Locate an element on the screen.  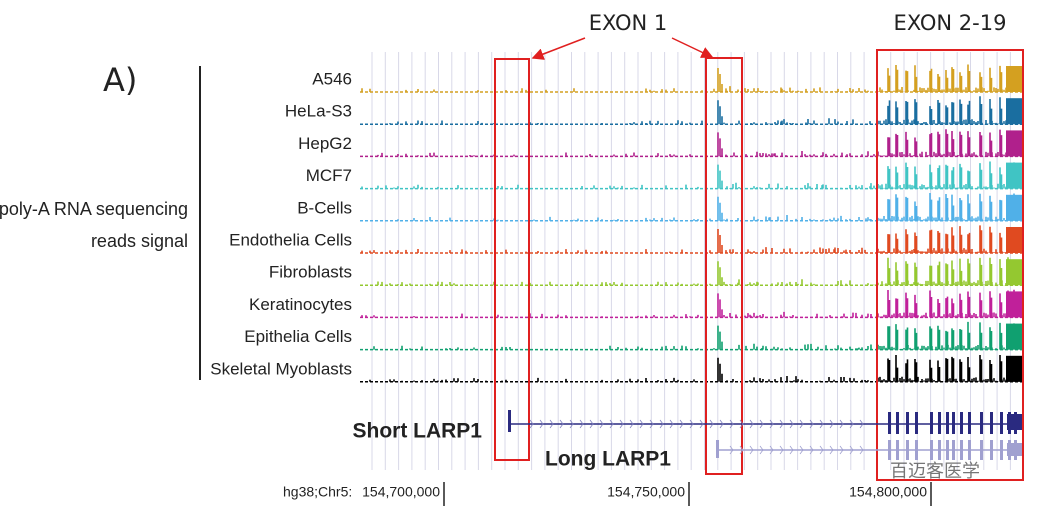
track-label: HepG2 is located at coordinates (325, 143).